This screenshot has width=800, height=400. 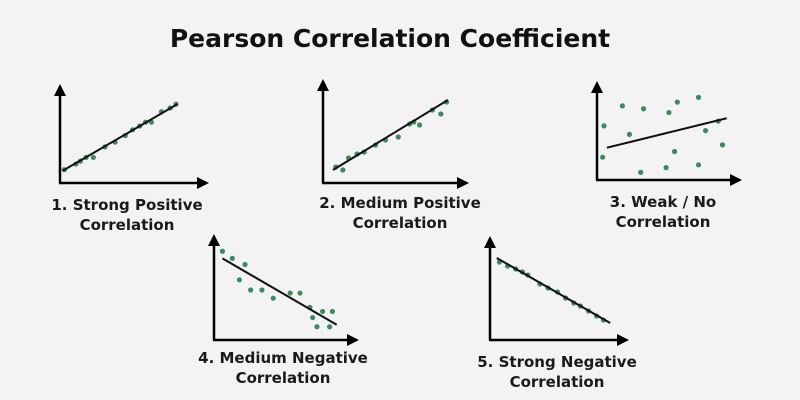 I want to click on label-line: 2. Medium Positive, so click(x=400, y=203).